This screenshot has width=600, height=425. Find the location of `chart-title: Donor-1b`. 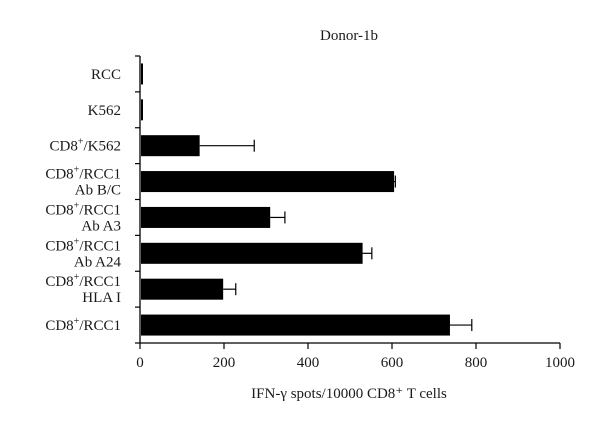

chart-title: Donor-1b is located at coordinates (349, 36).